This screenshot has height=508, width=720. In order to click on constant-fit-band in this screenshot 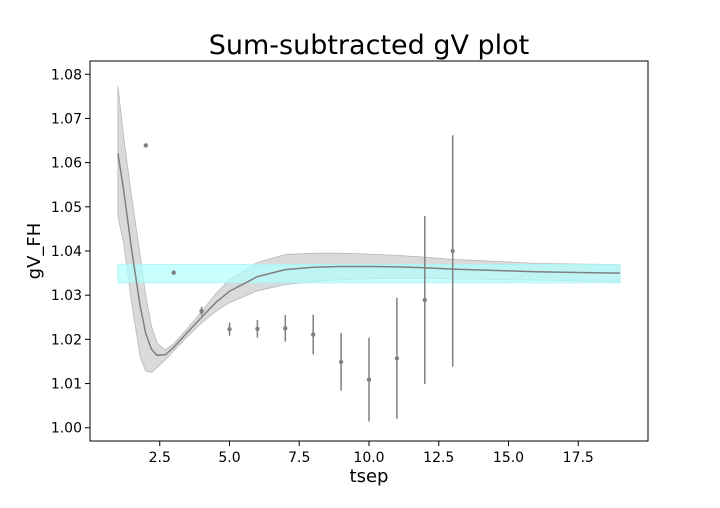, I will do `click(369, 273)`.